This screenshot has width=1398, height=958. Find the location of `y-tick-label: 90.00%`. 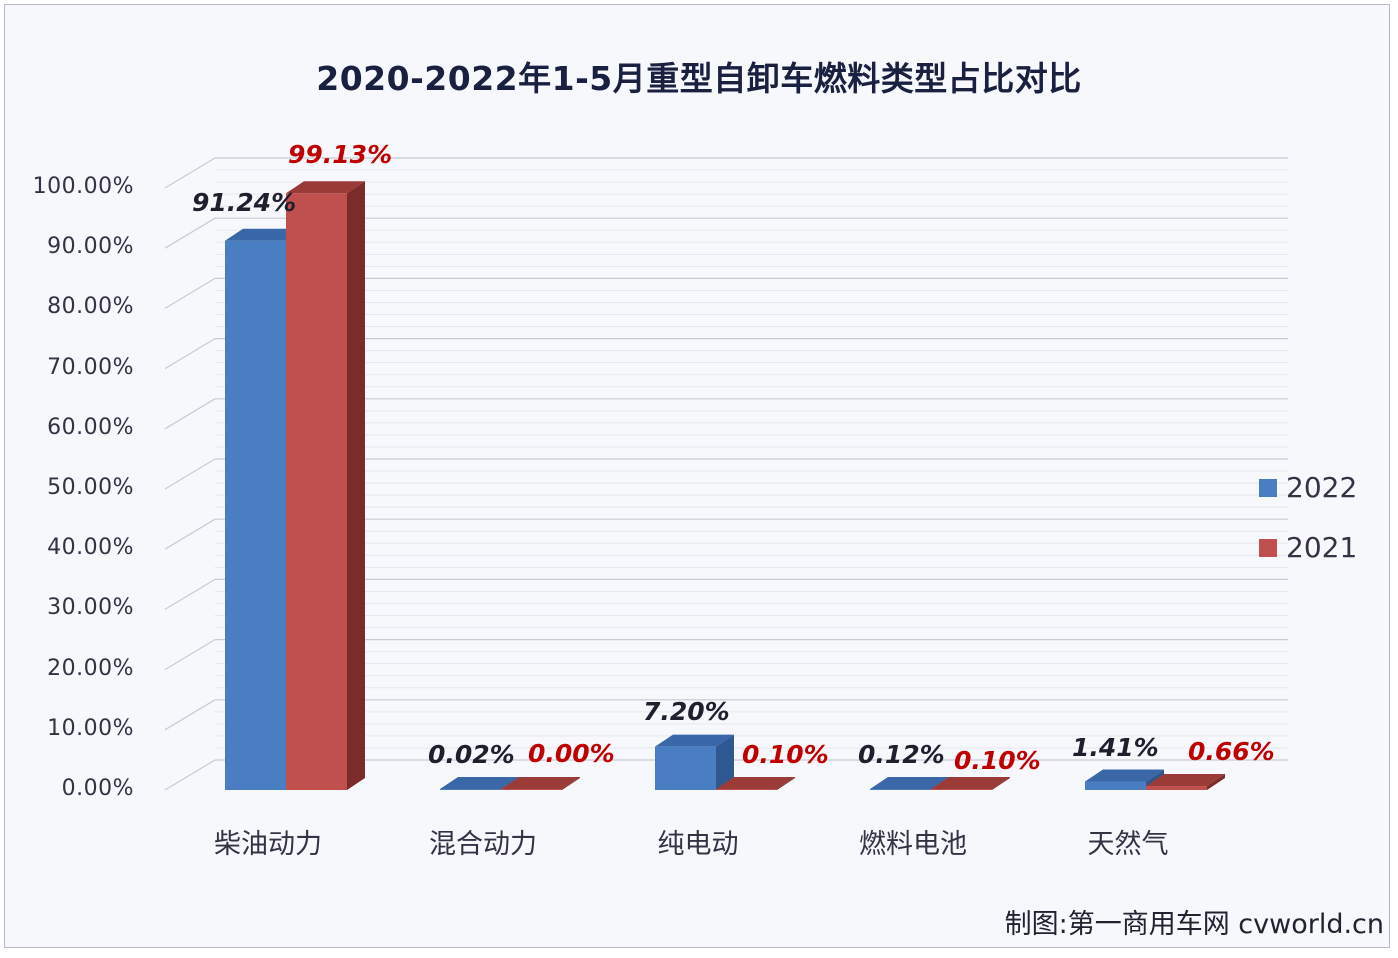

y-tick-label: 90.00% is located at coordinates (90, 247).